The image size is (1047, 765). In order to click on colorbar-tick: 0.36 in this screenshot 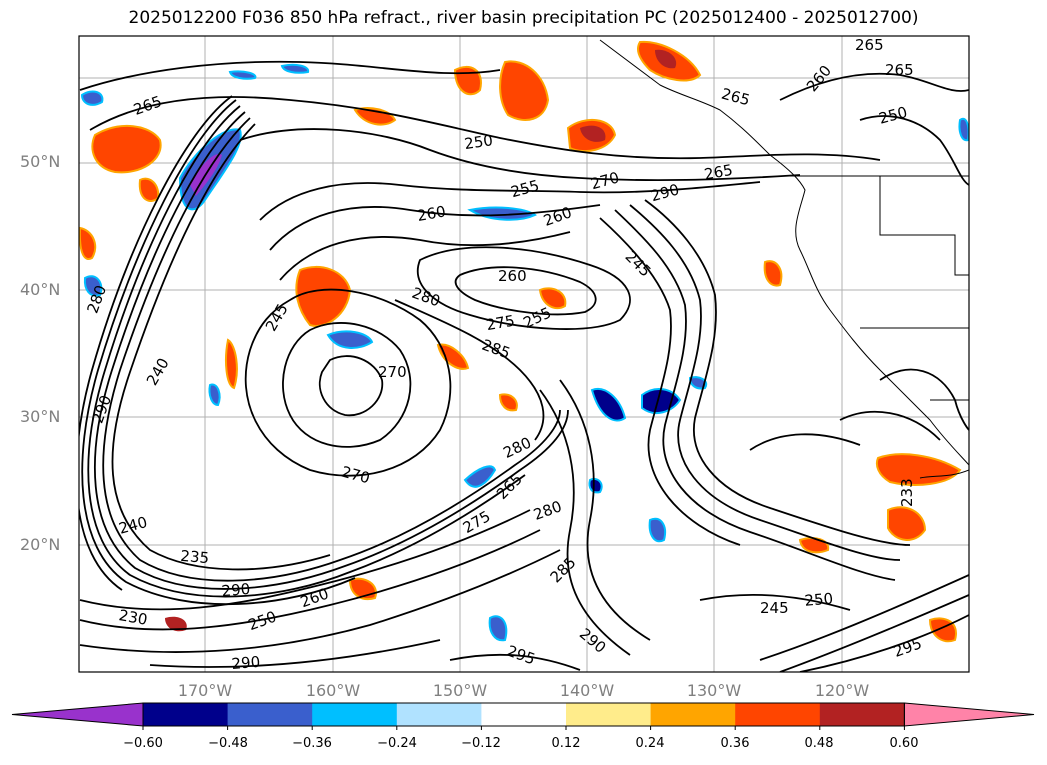, I will do `click(735, 743)`.